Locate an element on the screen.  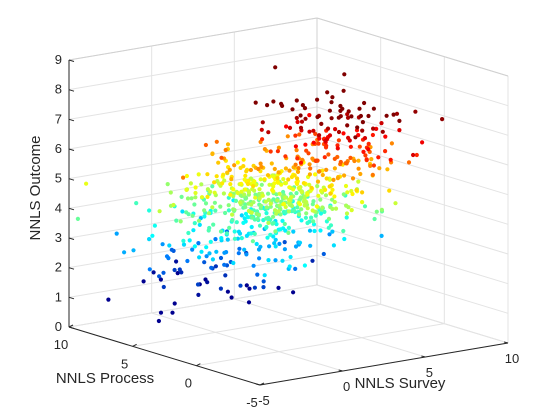
x-tick-label: 5 is located at coordinates (429, 372).